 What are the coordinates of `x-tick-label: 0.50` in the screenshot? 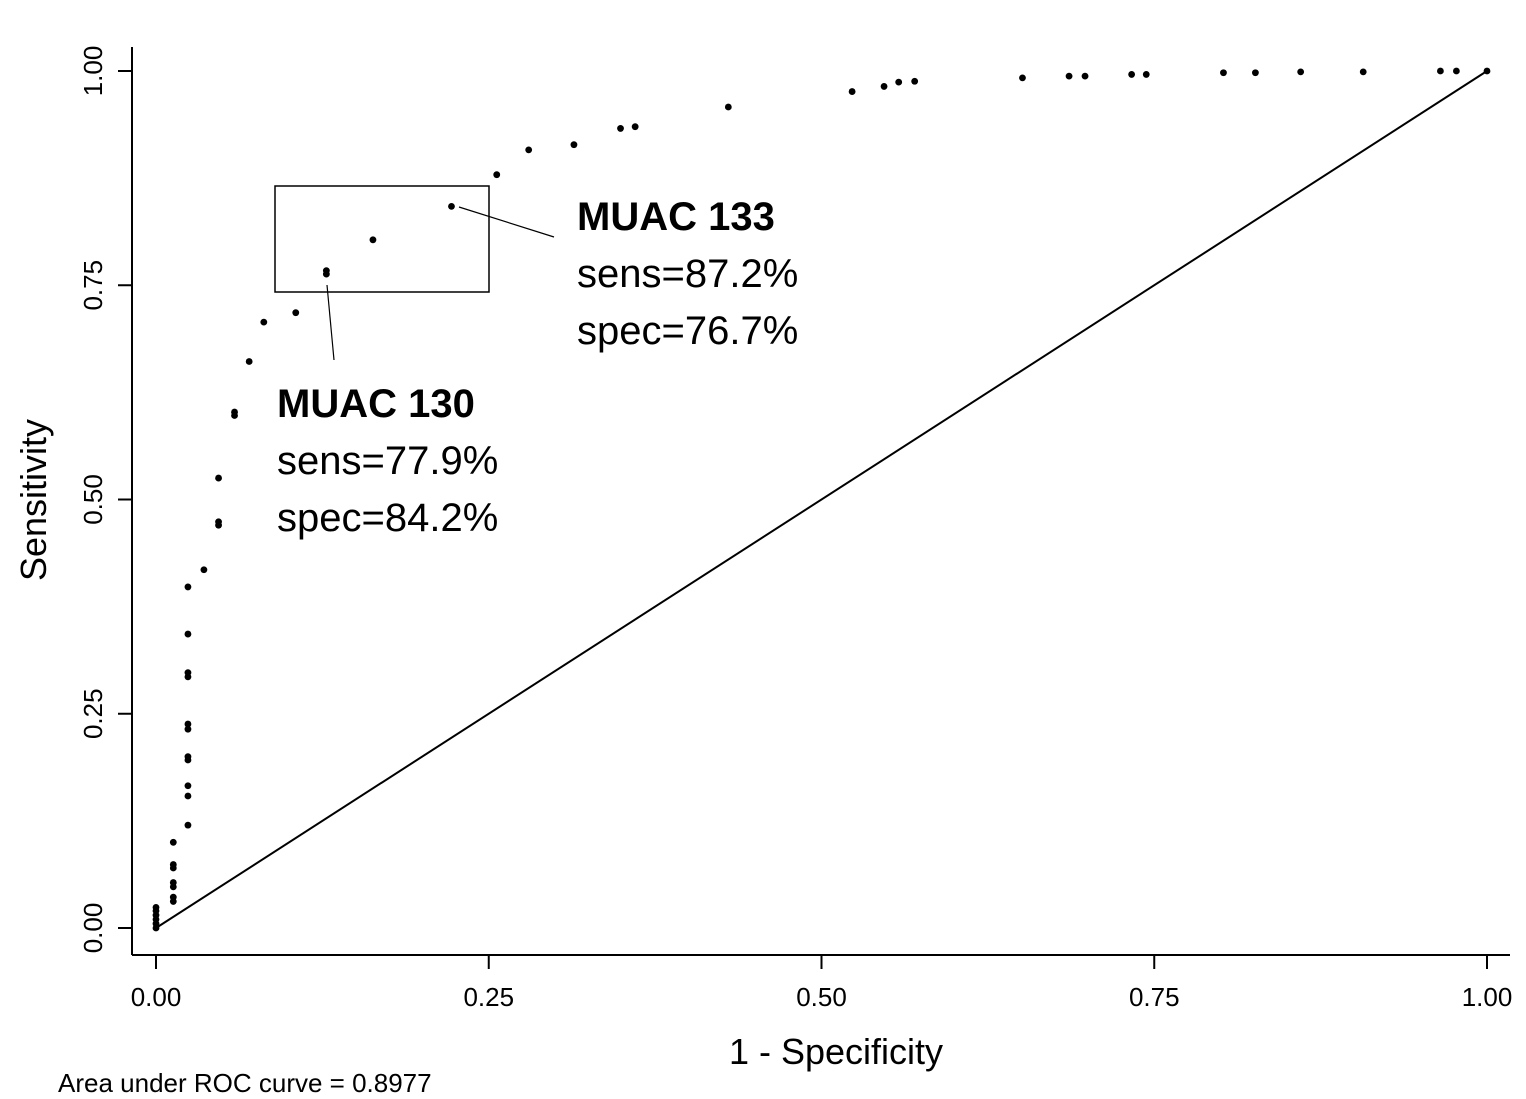 It's located at (821, 997).